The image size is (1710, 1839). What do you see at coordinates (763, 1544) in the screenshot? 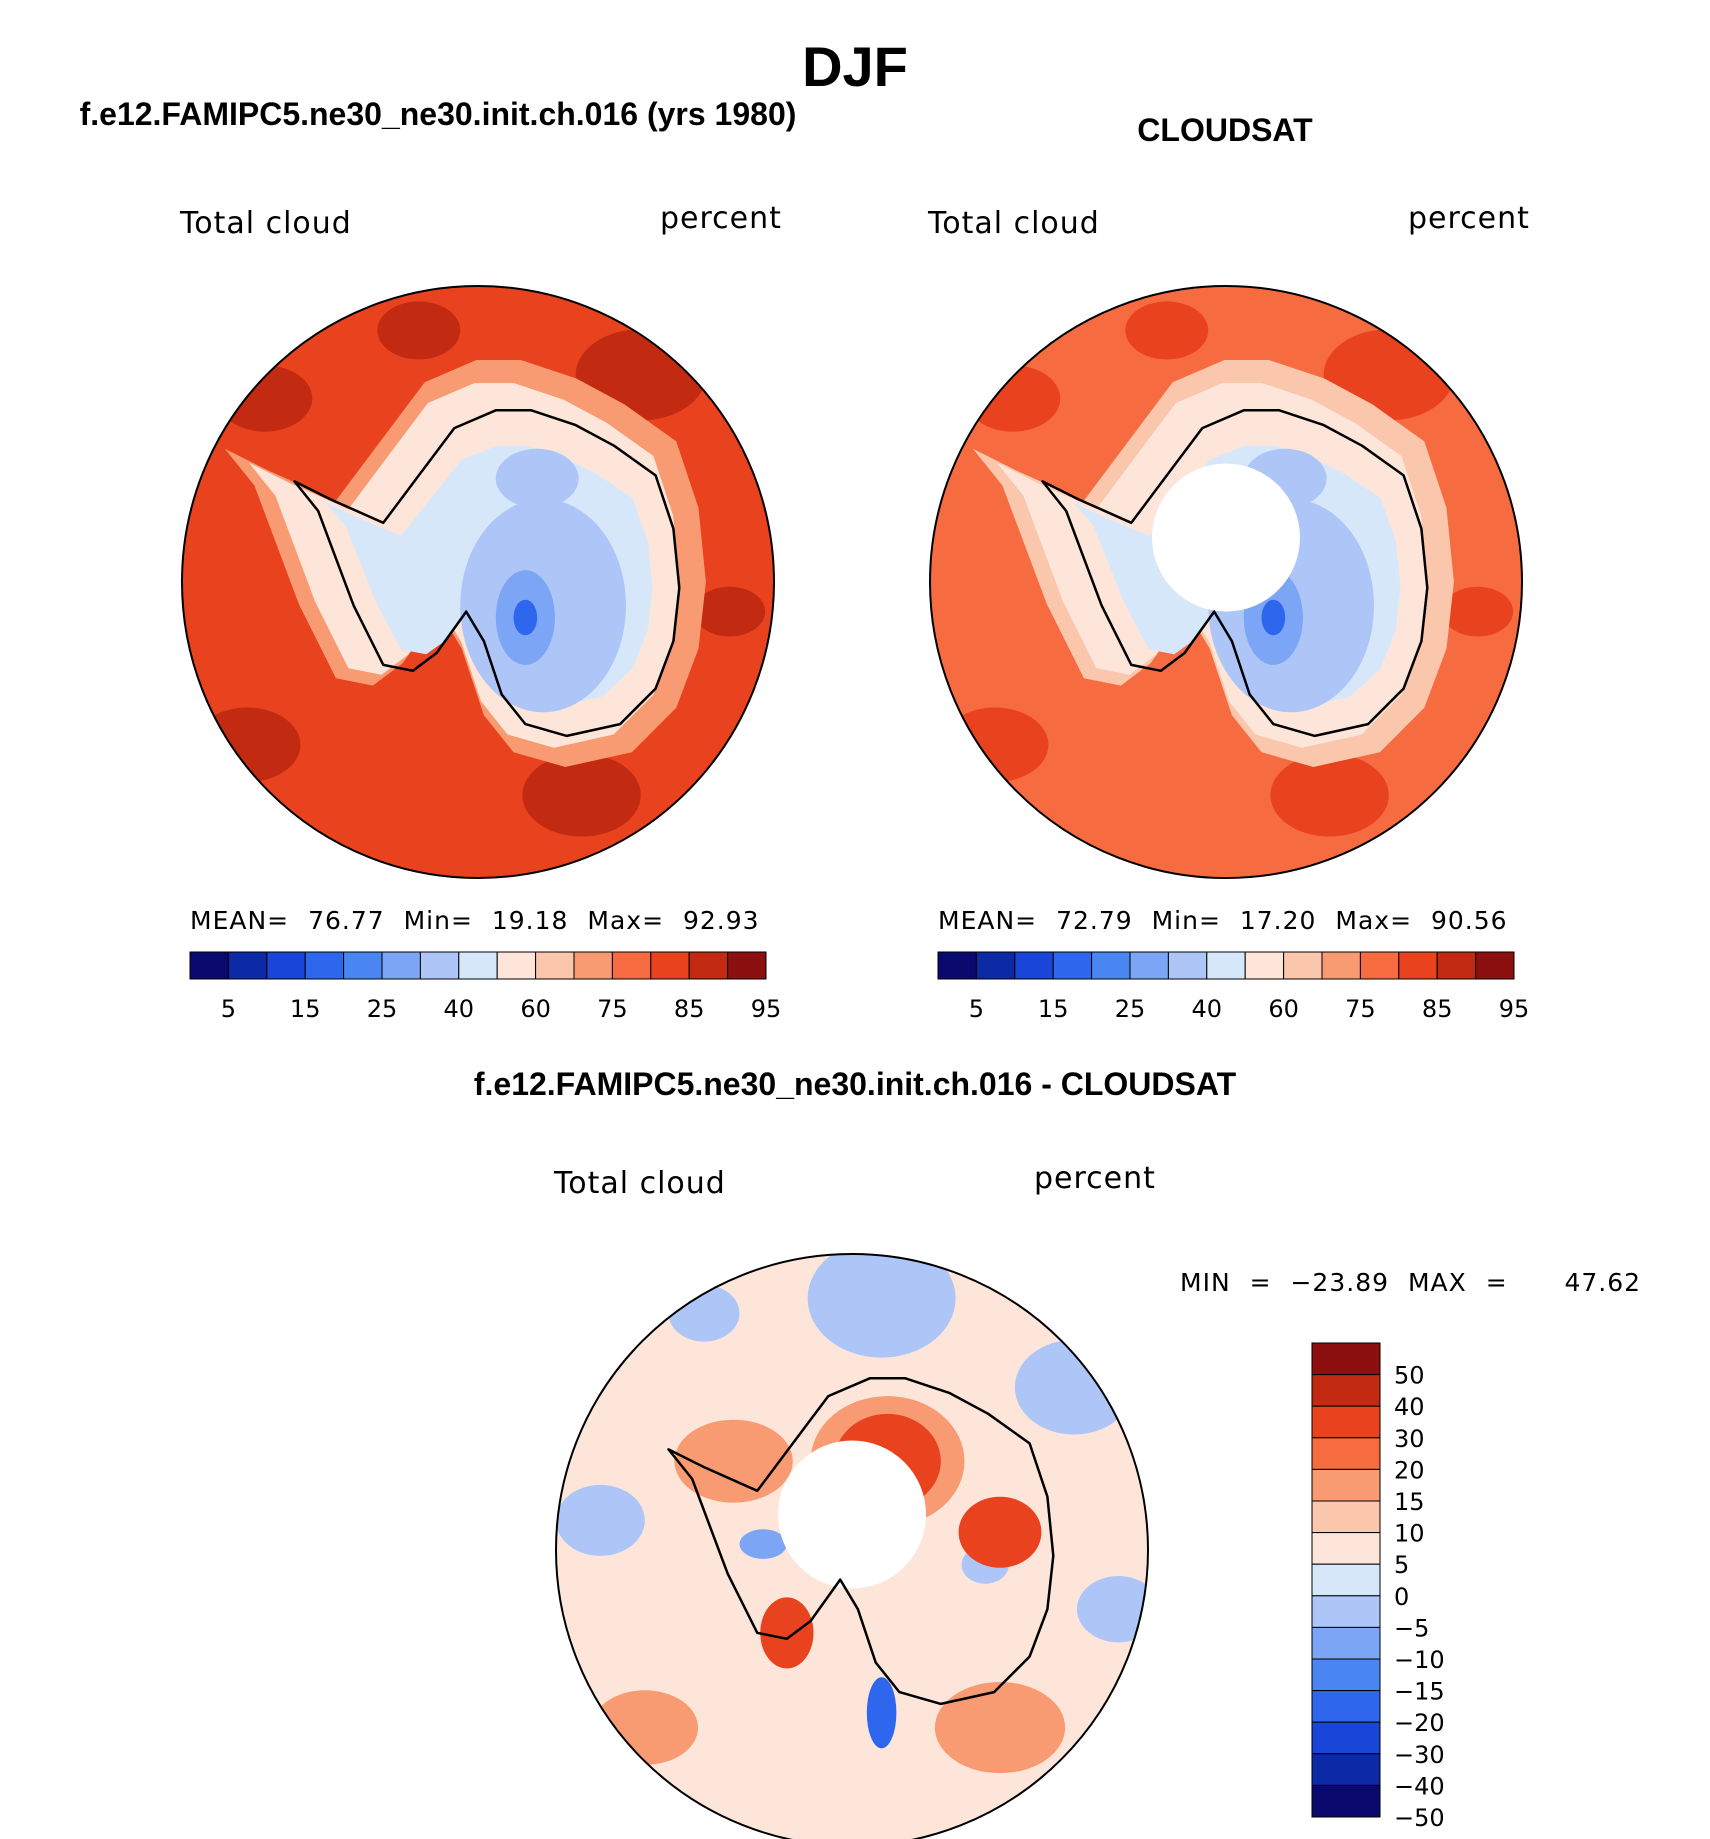
I see `diff-peninsula-negative` at bounding box center [763, 1544].